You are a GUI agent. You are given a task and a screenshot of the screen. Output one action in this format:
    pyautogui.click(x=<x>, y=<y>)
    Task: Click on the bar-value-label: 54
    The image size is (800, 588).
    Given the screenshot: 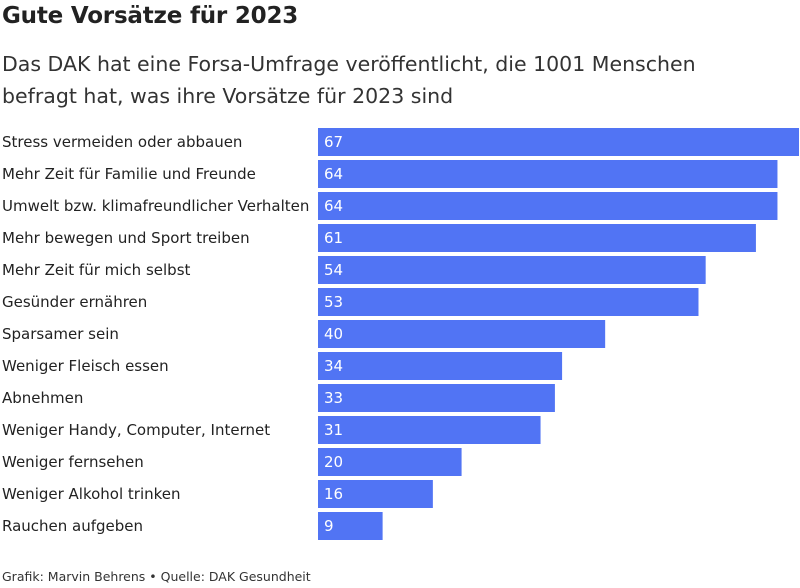 What is the action you would take?
    pyautogui.click(x=333, y=270)
    